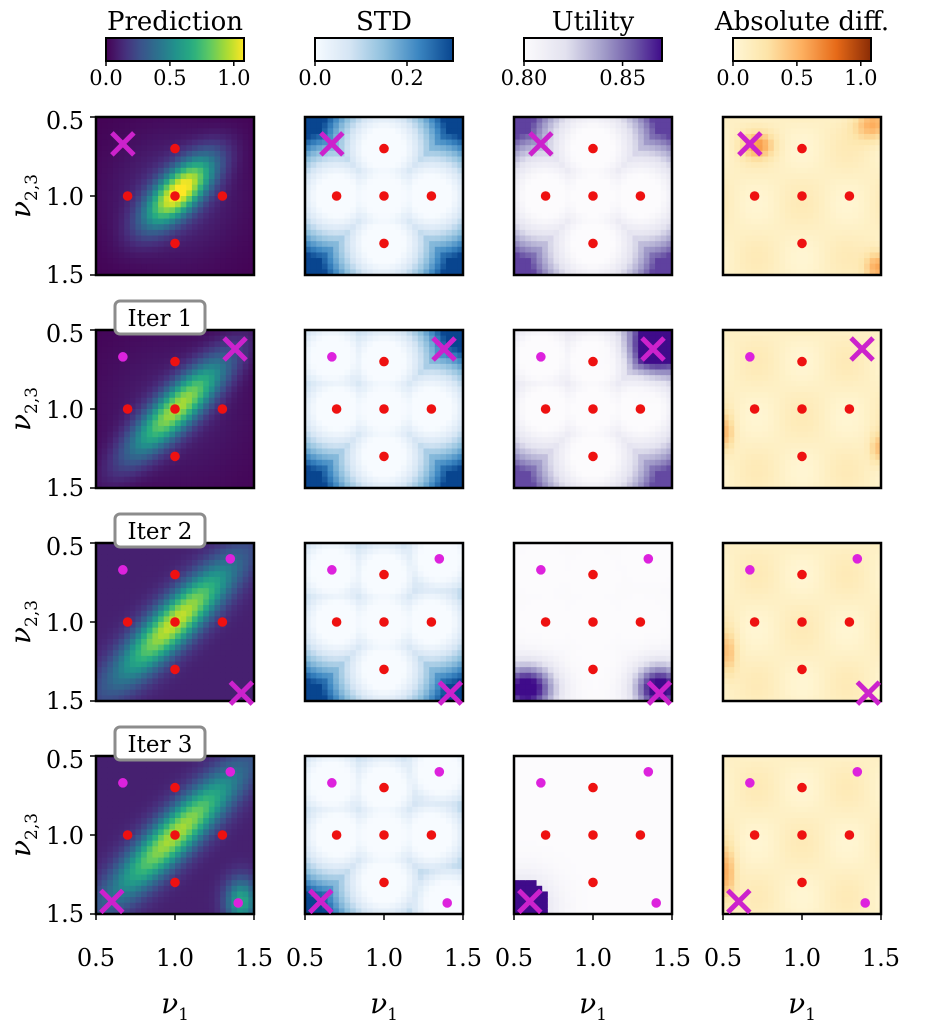 The width and height of the screenshot is (929, 1030). What do you see at coordinates (732, 78) in the screenshot?
I see `colorbar-tick-label: 0.0` at bounding box center [732, 78].